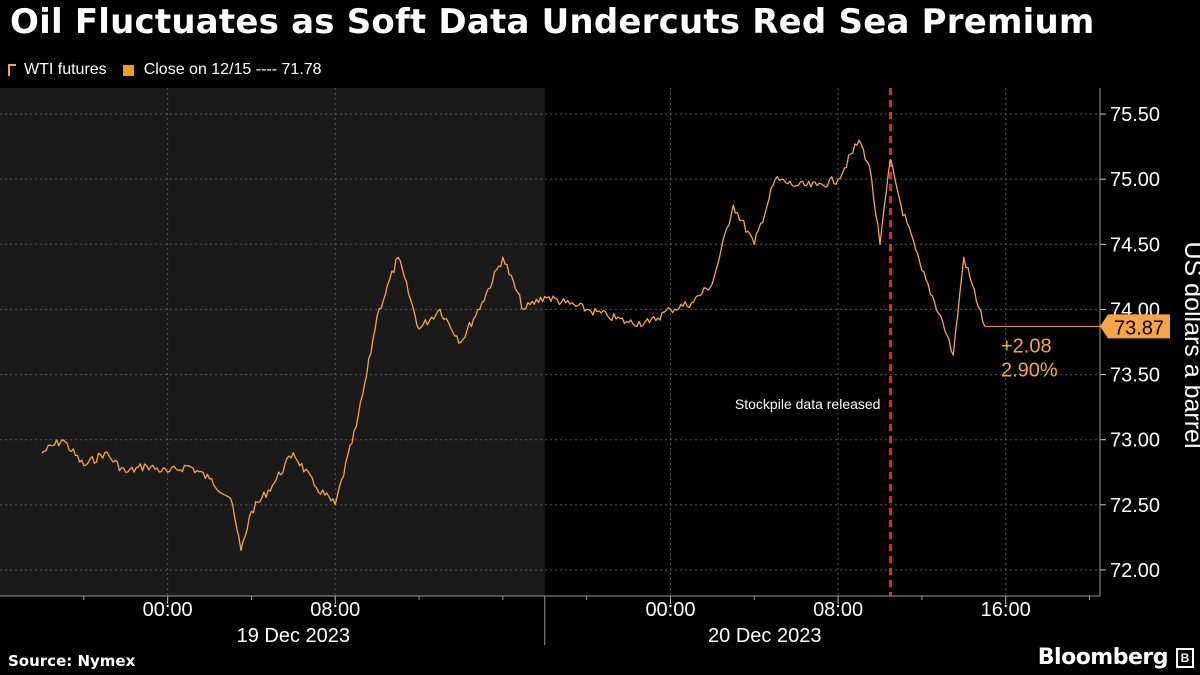 This screenshot has height=675, width=1200. What do you see at coordinates (1135, 180) in the screenshot?
I see `y-tick-label: 75.00` at bounding box center [1135, 180].